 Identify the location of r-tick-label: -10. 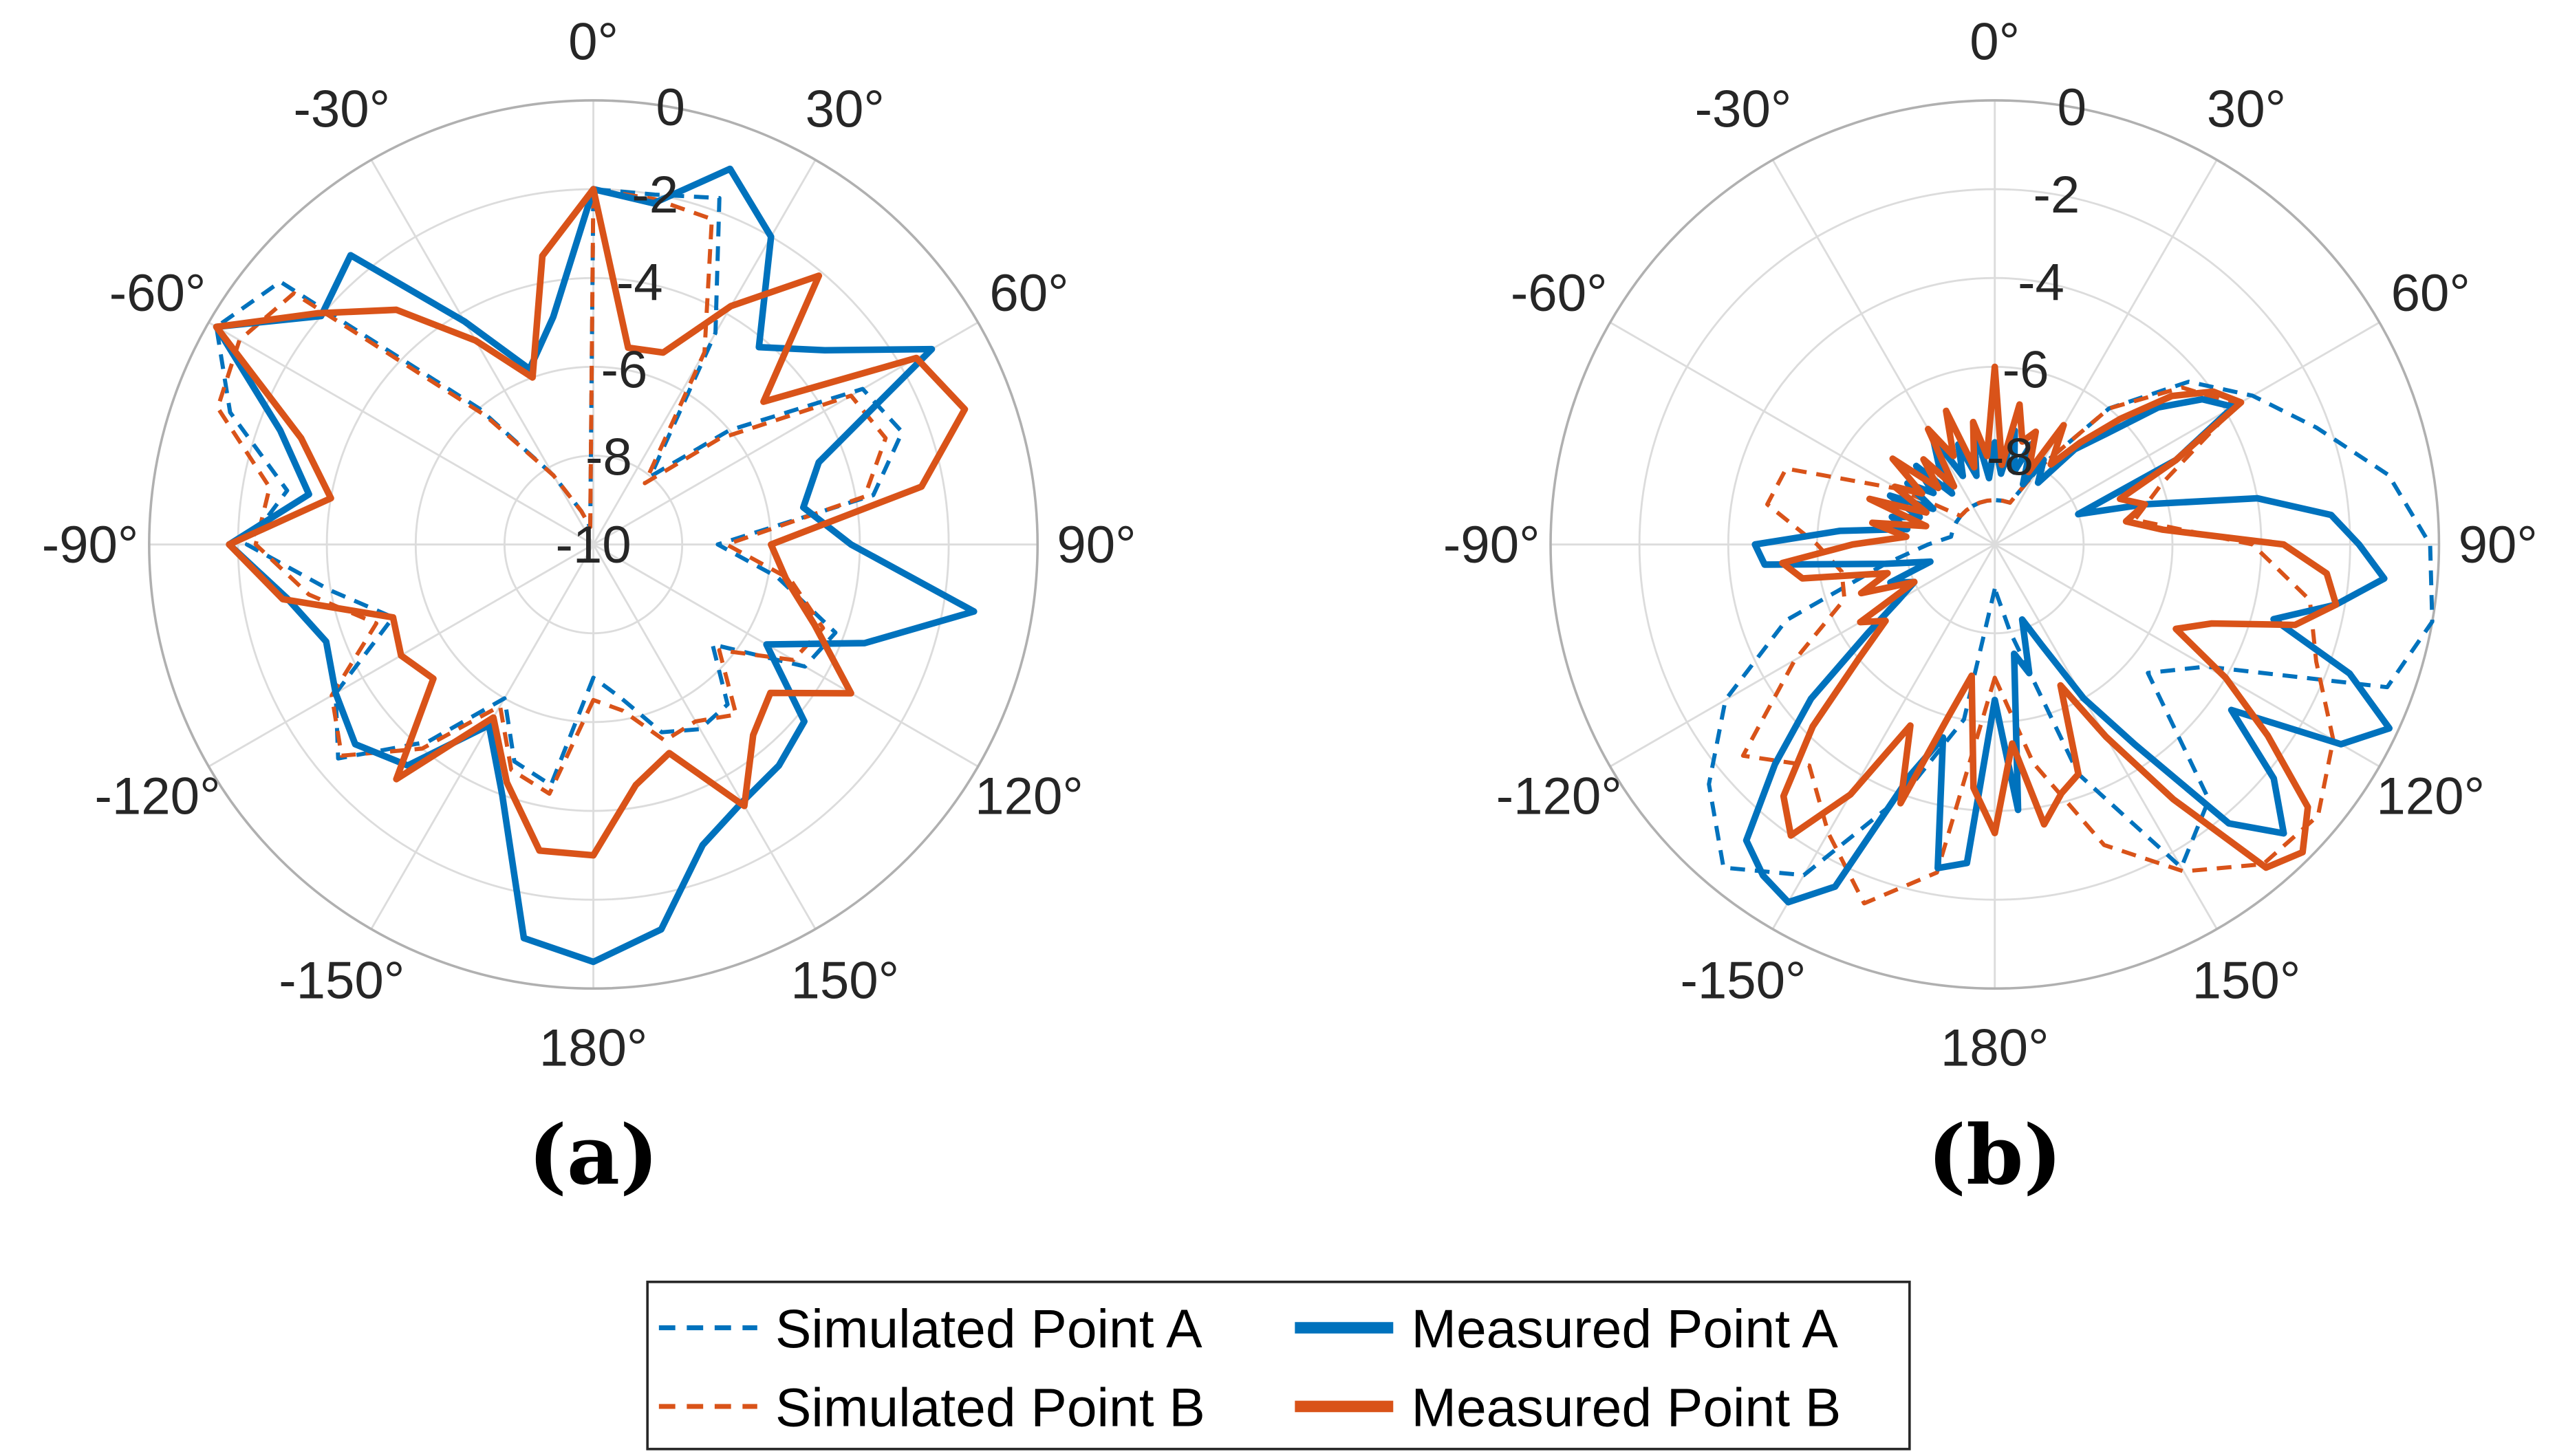
(593, 545).